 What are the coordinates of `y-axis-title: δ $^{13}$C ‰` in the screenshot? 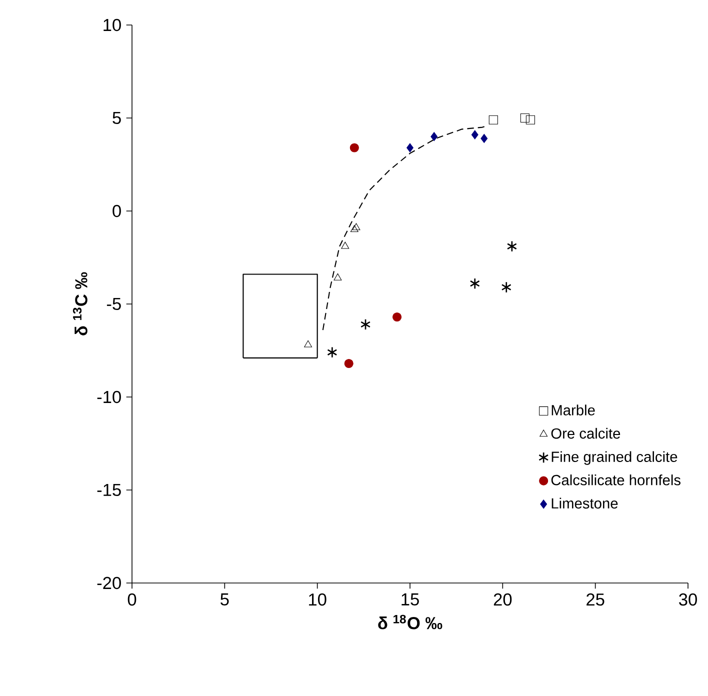 It's located at (80, 304).